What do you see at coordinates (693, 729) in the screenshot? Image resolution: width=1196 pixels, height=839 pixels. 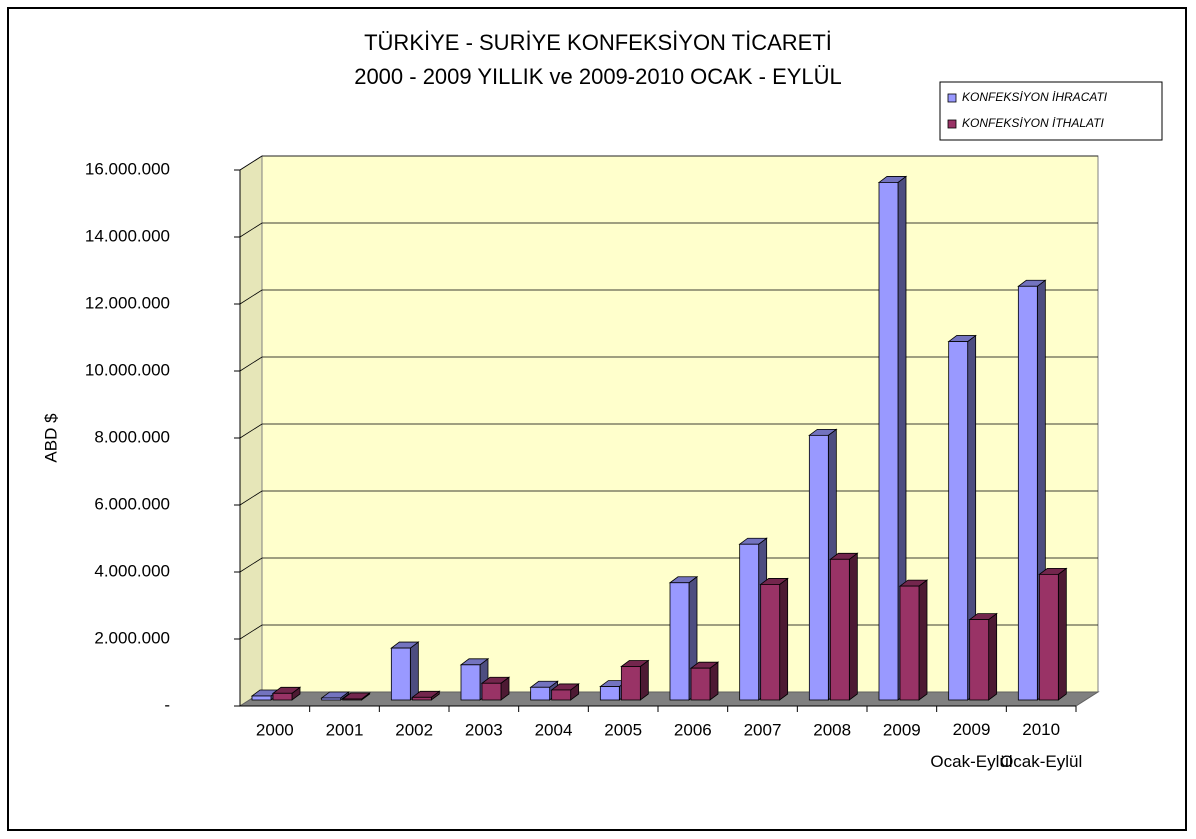 I see `x-tick-label: 2006` at bounding box center [693, 729].